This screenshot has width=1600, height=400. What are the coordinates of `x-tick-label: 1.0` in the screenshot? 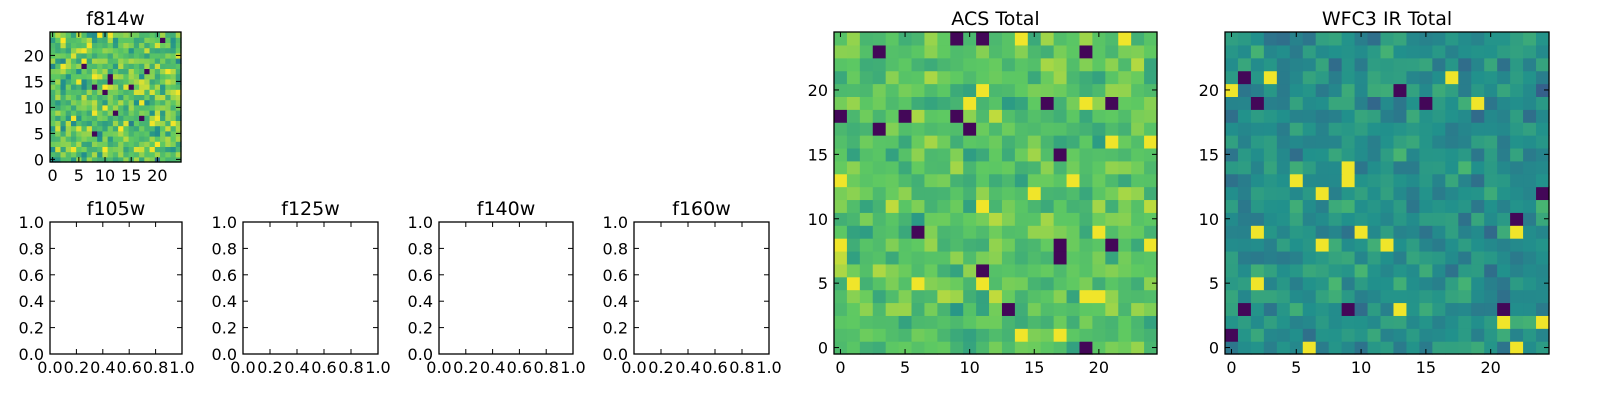 It's located at (181, 367).